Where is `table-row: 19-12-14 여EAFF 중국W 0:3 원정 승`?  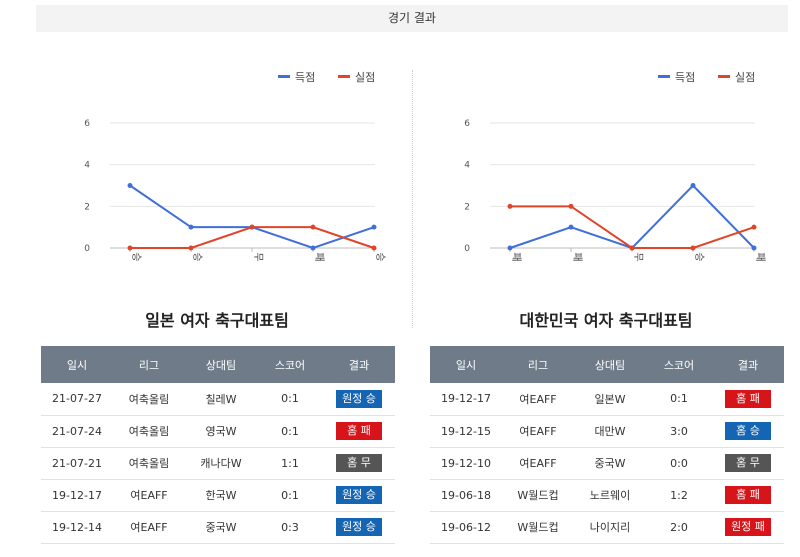 table-row: 19-12-14 여EAFF 중국W 0:3 원정 승 is located at coordinates (218, 527).